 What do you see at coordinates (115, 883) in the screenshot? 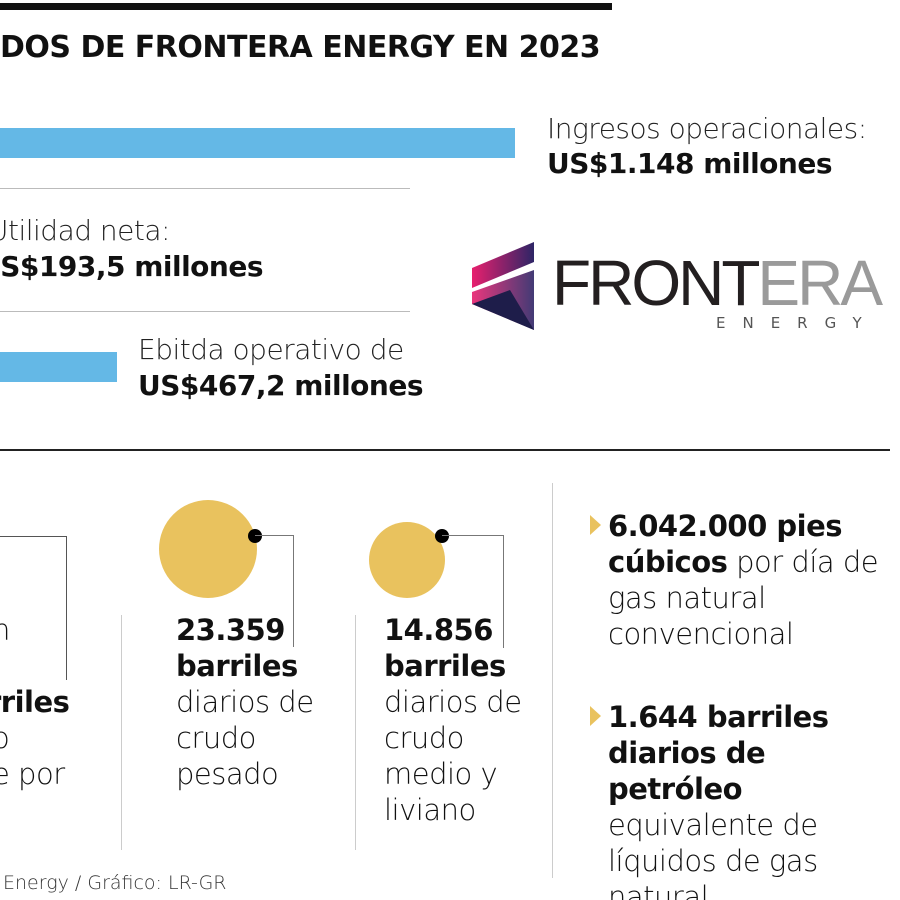
I see `source-credit: Energy / Gráfico: LR-GR` at bounding box center [115, 883].